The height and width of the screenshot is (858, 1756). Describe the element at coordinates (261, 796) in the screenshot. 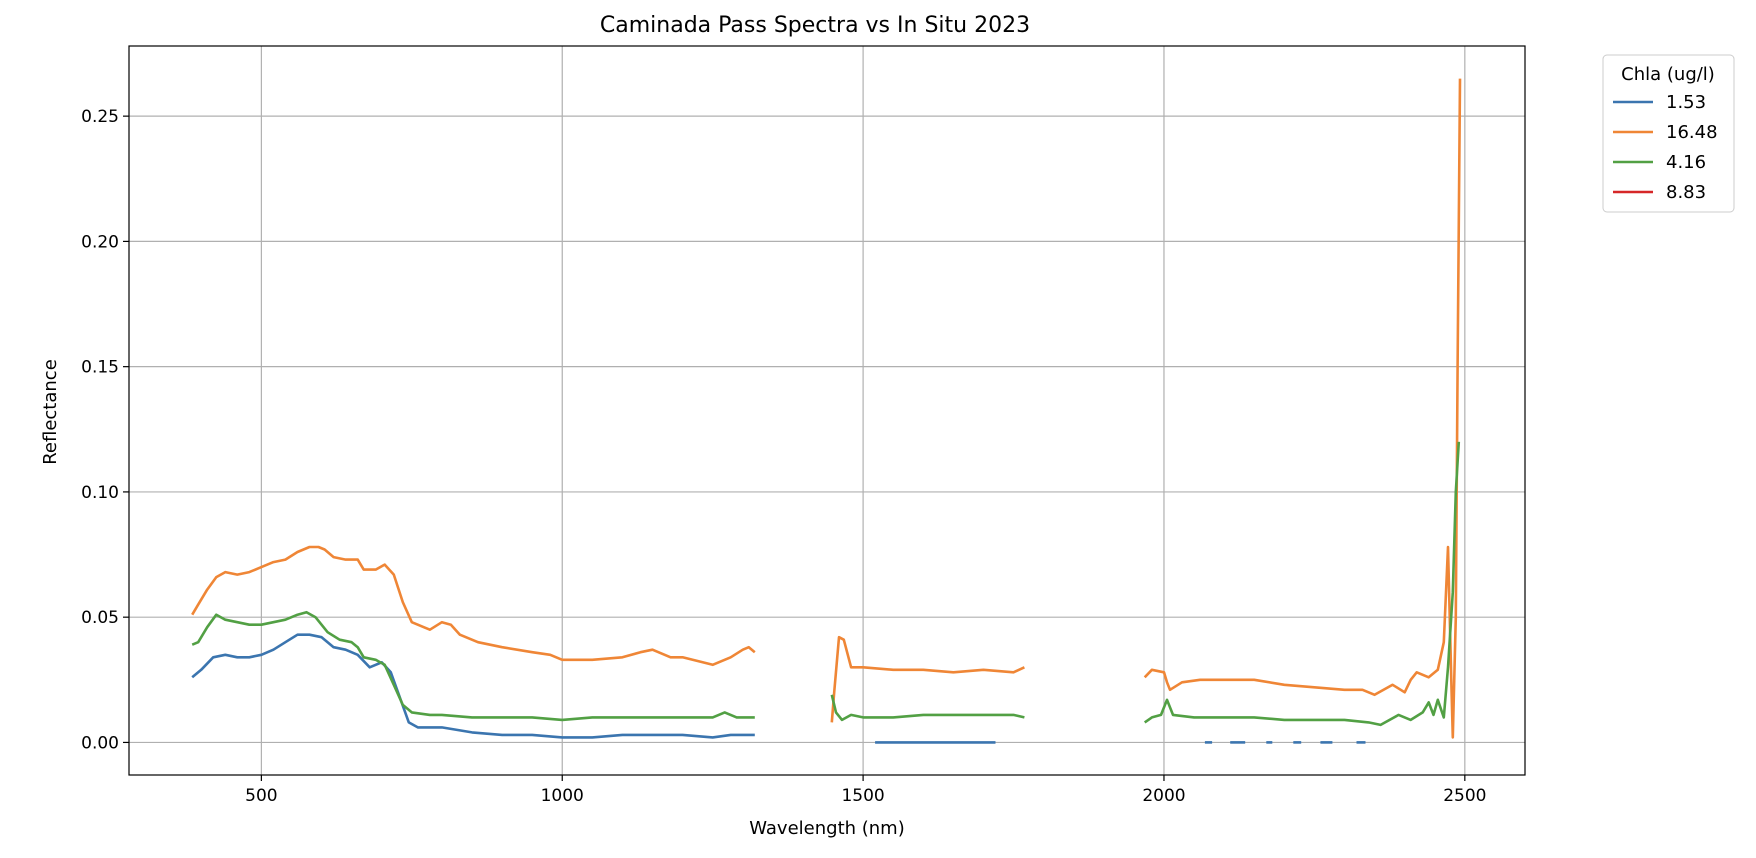

I see `x-tick-label: 500` at that location.